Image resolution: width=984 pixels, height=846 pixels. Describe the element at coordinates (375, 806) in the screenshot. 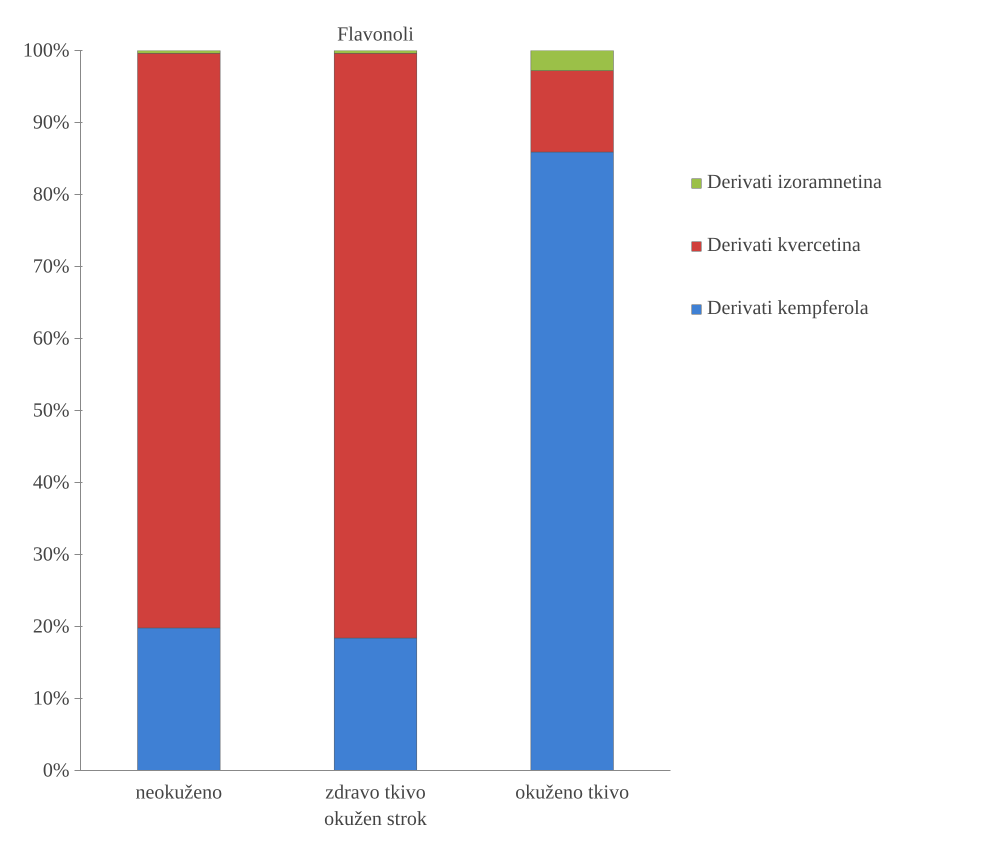

I see `x-tick-label: zdravo tkivo okužen strok` at that location.